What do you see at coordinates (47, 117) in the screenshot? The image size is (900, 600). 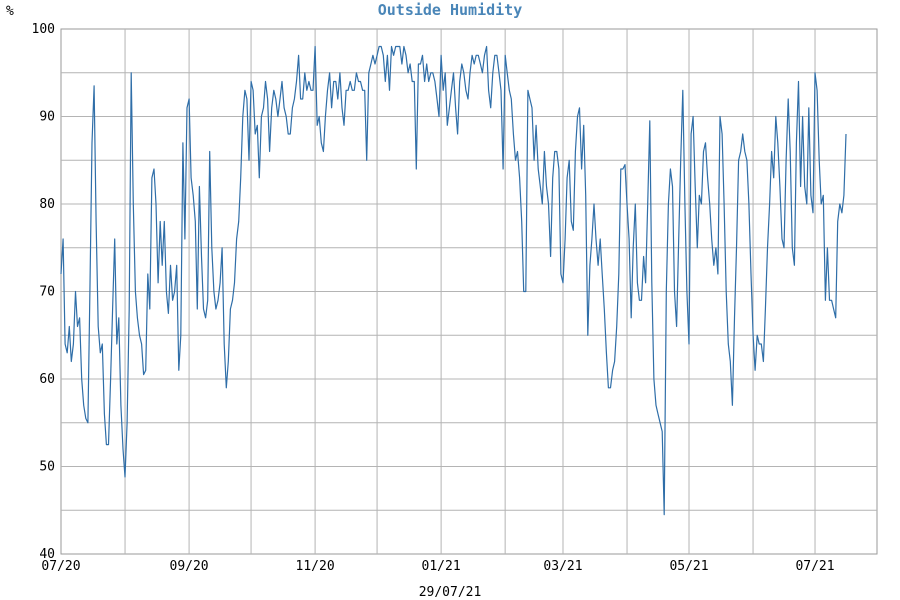 I see `y-tick-label: 90` at bounding box center [47, 117].